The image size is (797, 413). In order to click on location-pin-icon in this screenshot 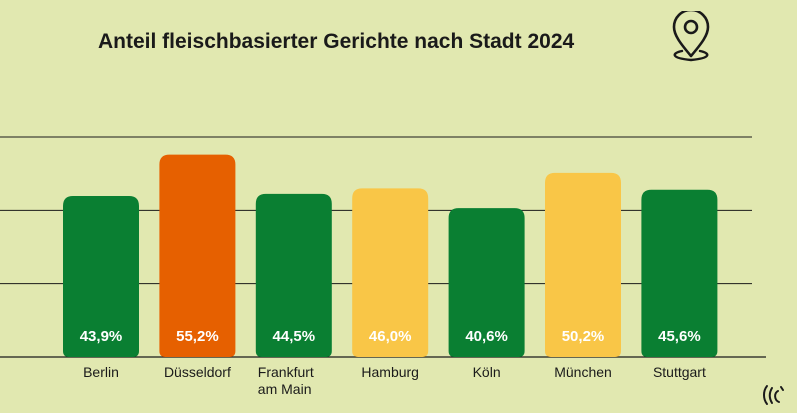, I will do `click(691, 36)`.